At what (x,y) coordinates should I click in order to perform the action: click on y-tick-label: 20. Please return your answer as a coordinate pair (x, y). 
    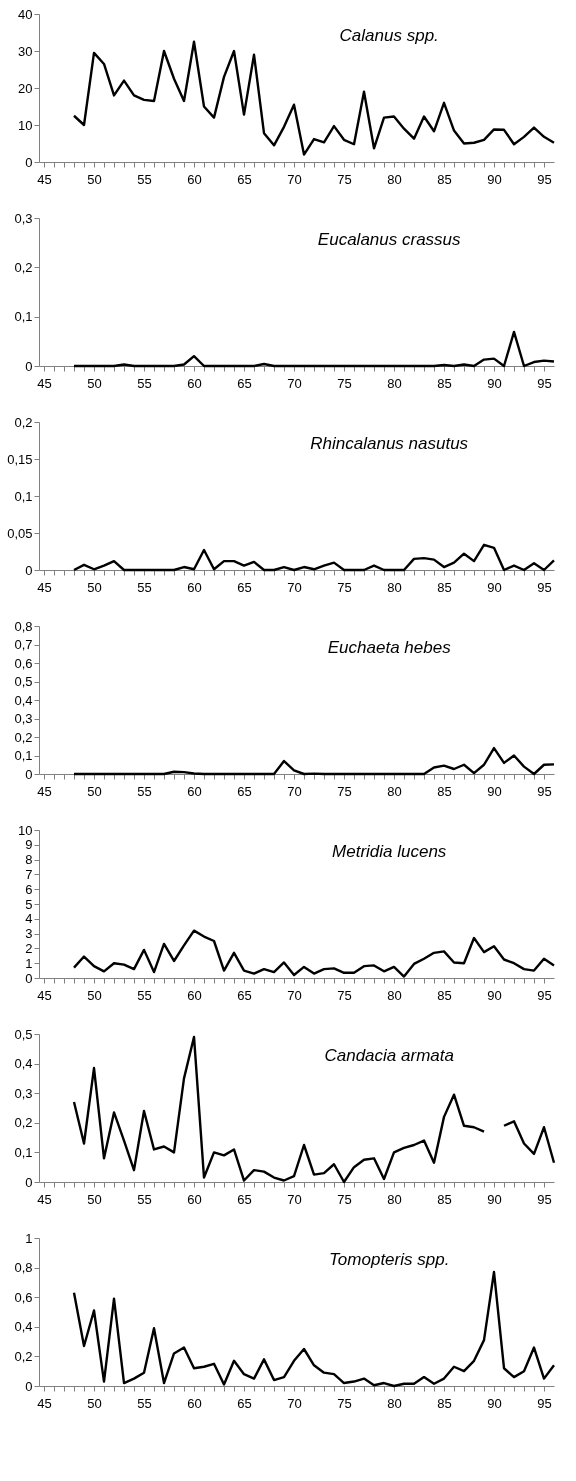
    Looking at the image, I should click on (25, 88).